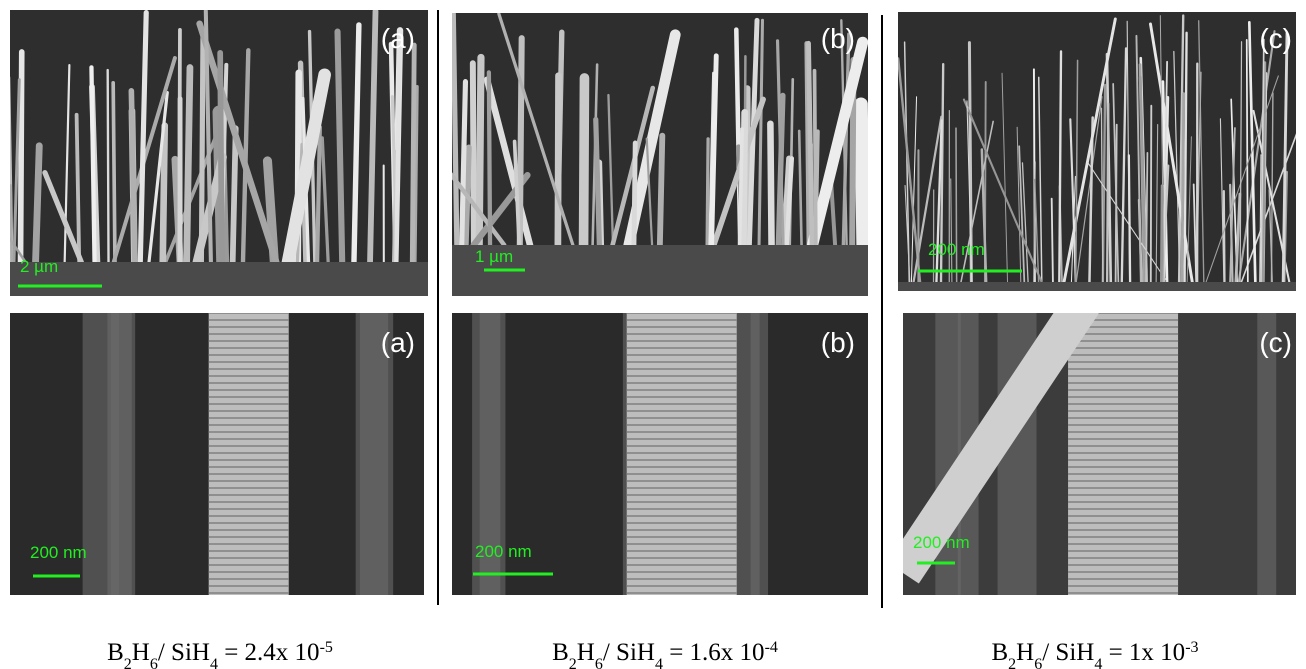  Describe the element at coordinates (1275, 38) in the screenshot. I see `panel-label: (c)` at that location.